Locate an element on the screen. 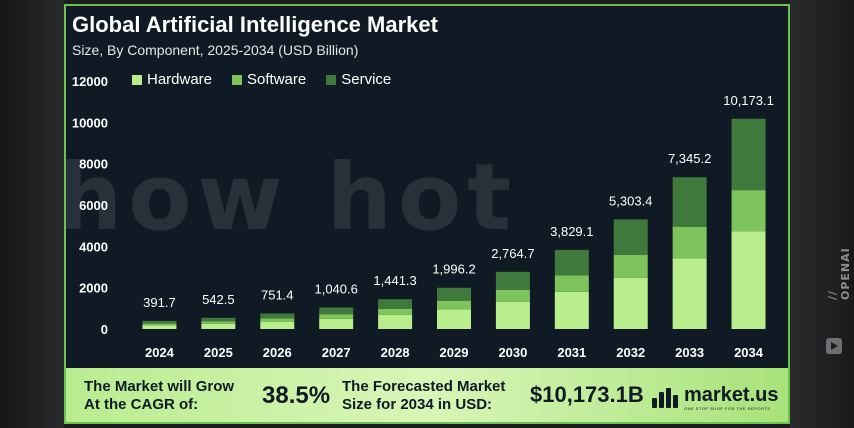 The image size is (854, 428). forecast-label-line1: The Forecasted Market is located at coordinates (424, 386).